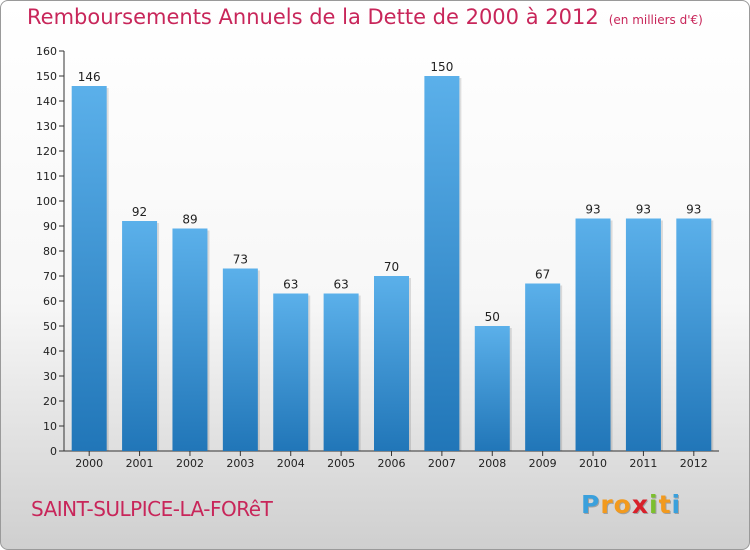  What do you see at coordinates (139, 212) in the screenshot?
I see `bar-value-label: 92` at bounding box center [139, 212].